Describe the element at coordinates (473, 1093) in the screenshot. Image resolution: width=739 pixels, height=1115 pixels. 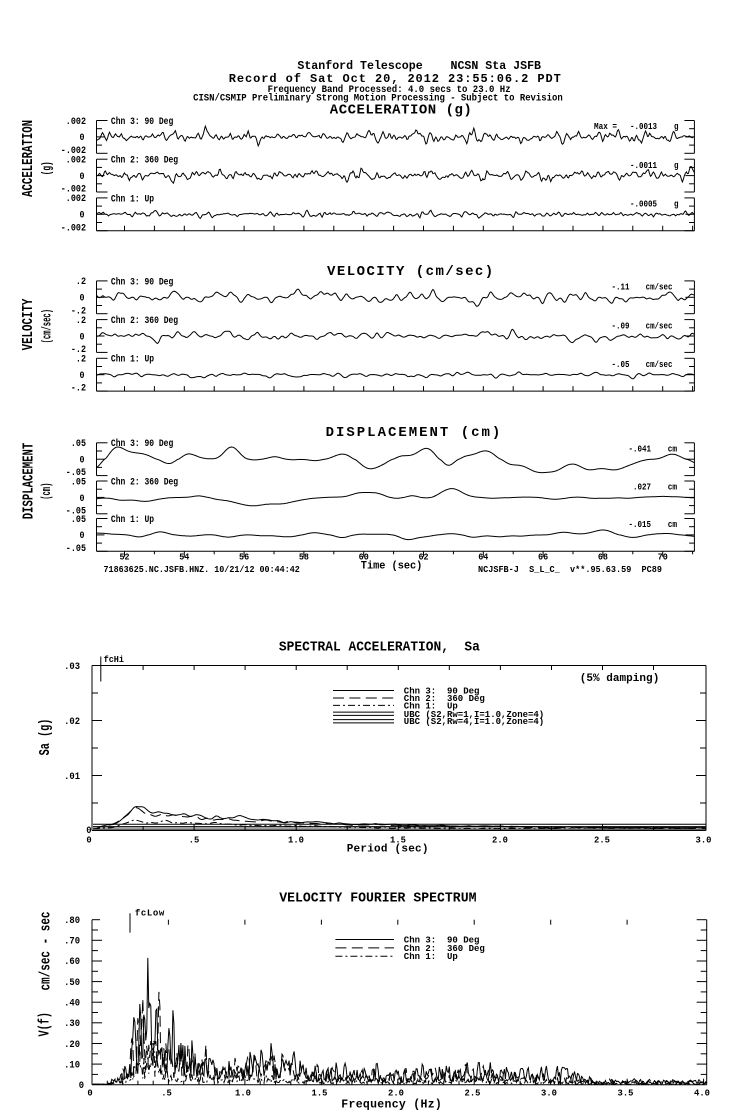
I see `svg-text: 2.5` at that location.